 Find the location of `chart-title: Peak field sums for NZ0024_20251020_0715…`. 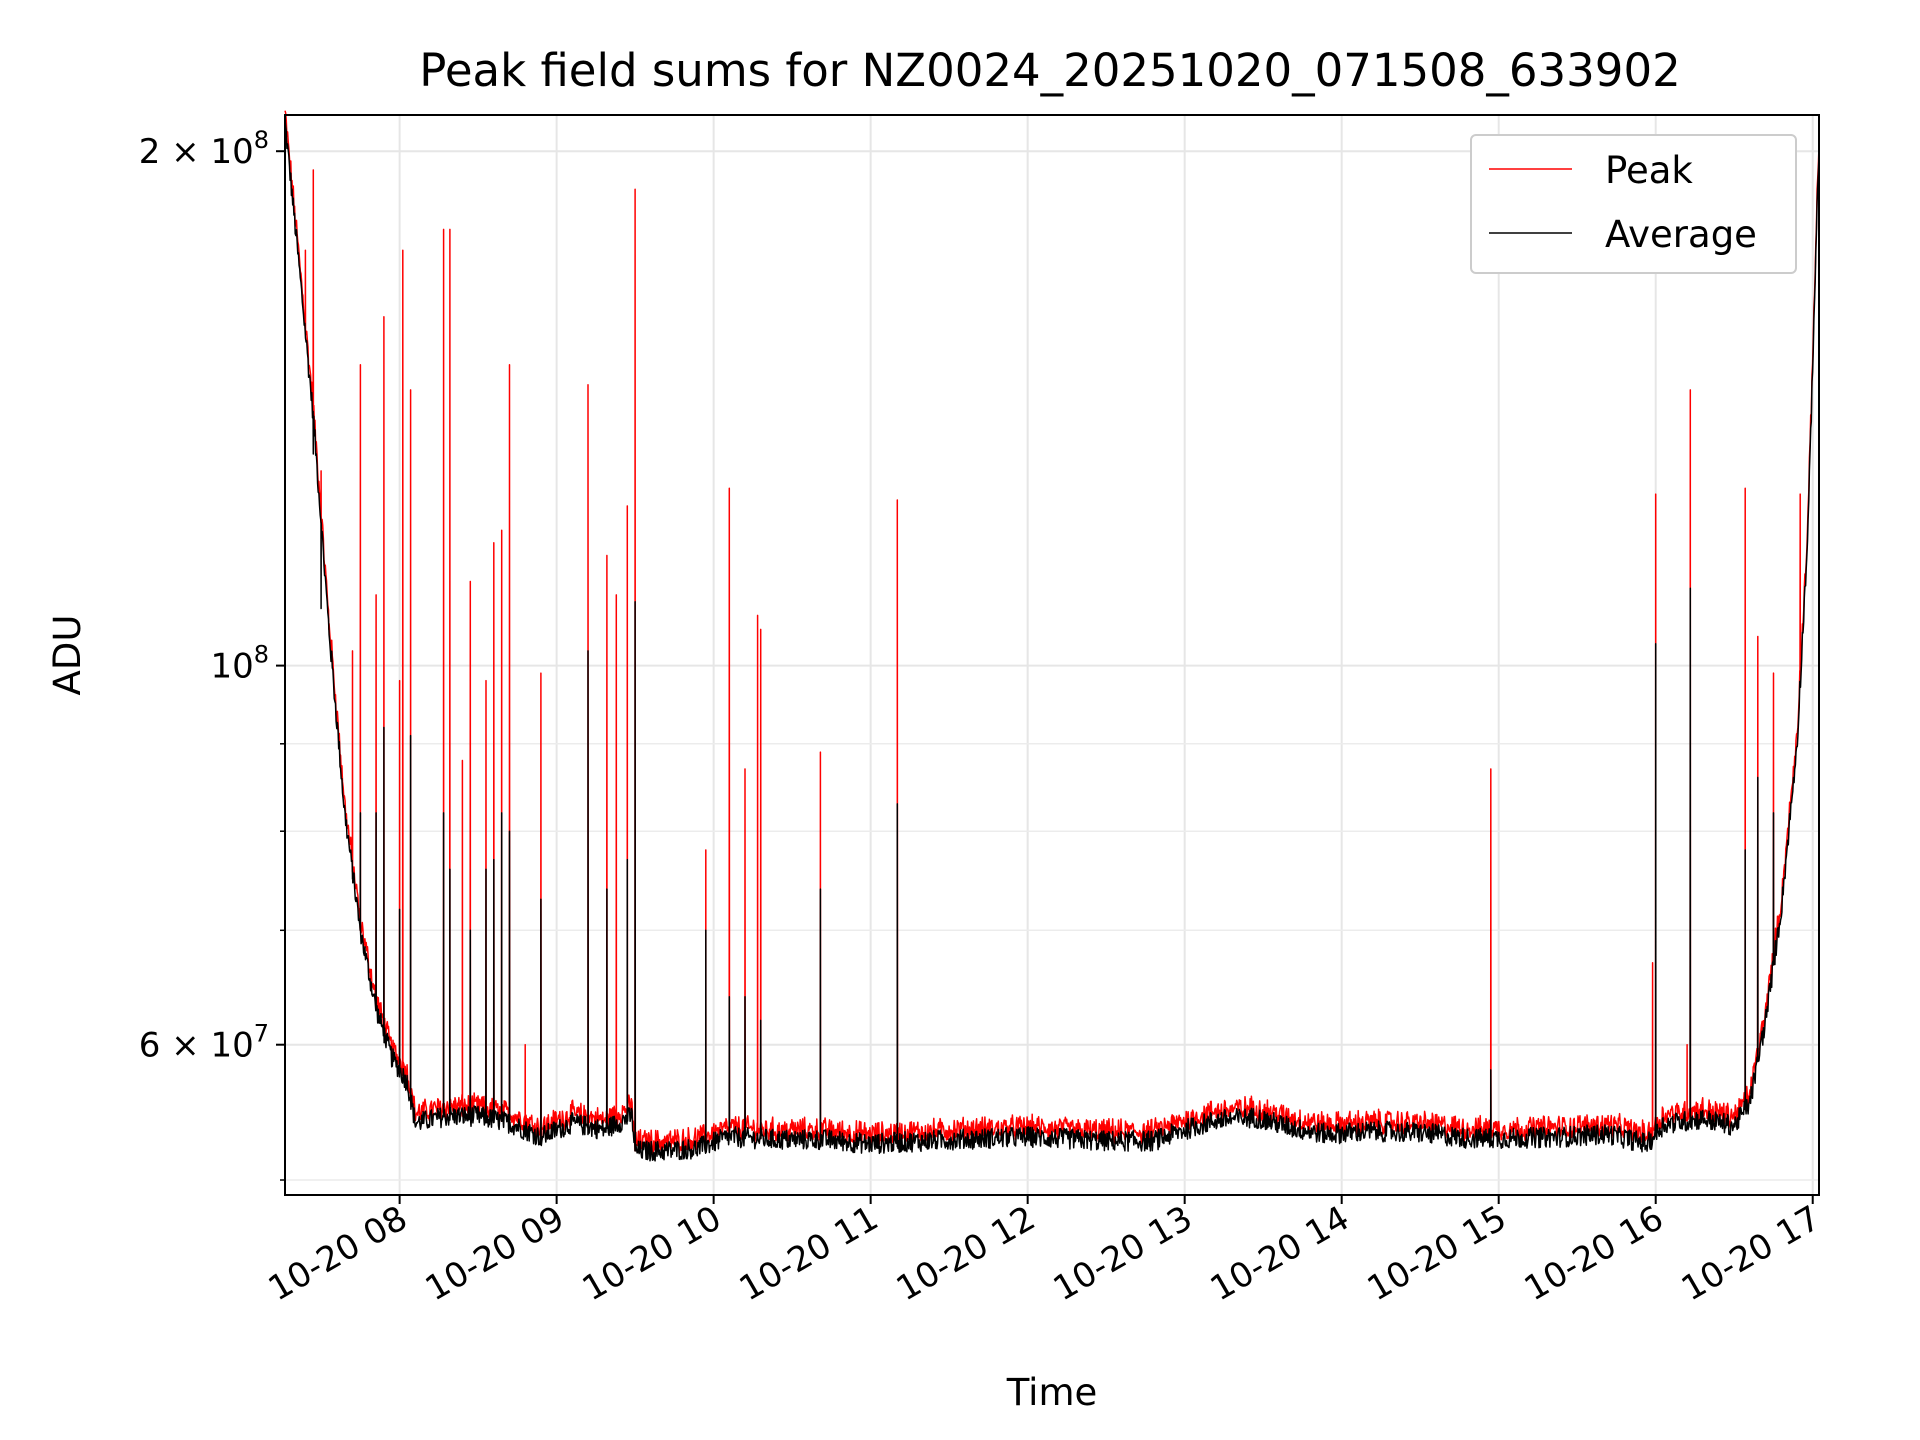

chart-title: Peak field sums for NZ0024_20251020_0715… is located at coordinates (1049, 70).